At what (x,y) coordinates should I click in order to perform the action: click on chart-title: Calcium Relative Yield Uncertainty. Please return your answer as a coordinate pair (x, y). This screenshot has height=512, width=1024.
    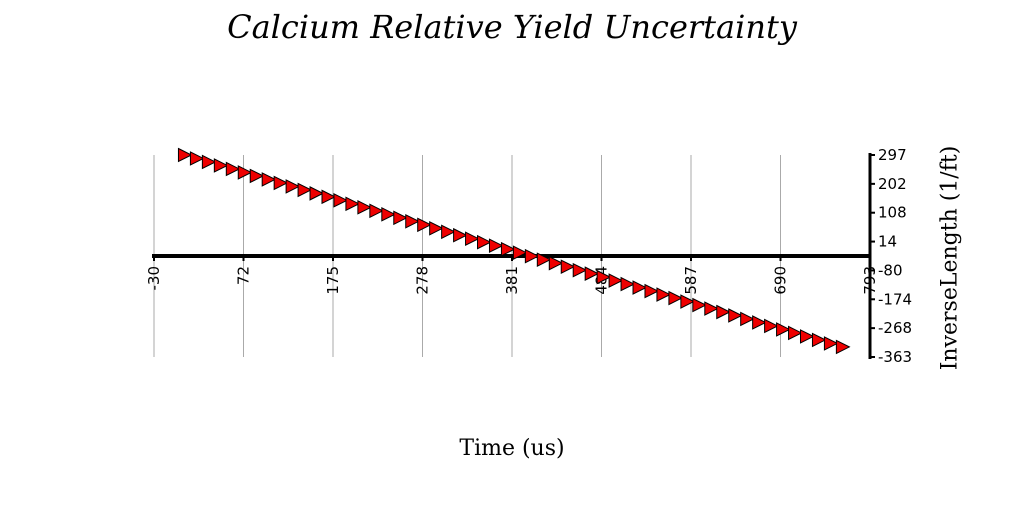
    Looking at the image, I should click on (512, 27).